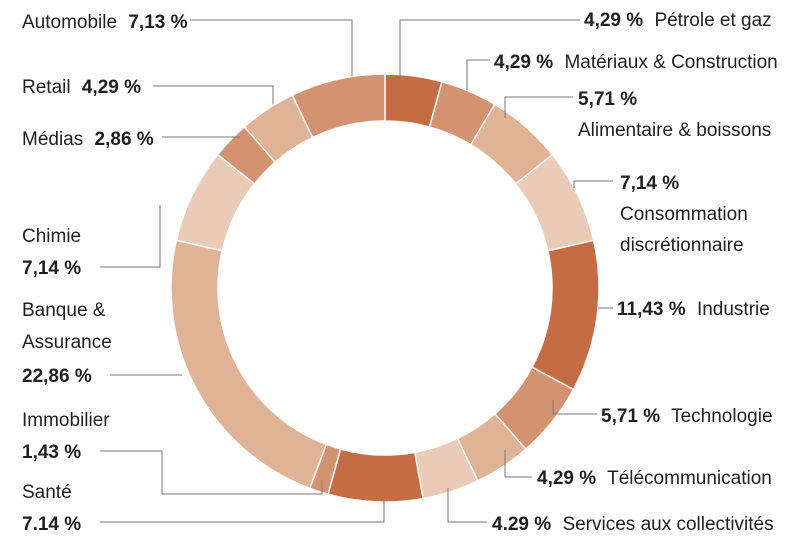 This screenshot has width=791, height=548. Describe the element at coordinates (521, 524) in the screenshot. I see `label-services-pct: 4.29 %` at that location.